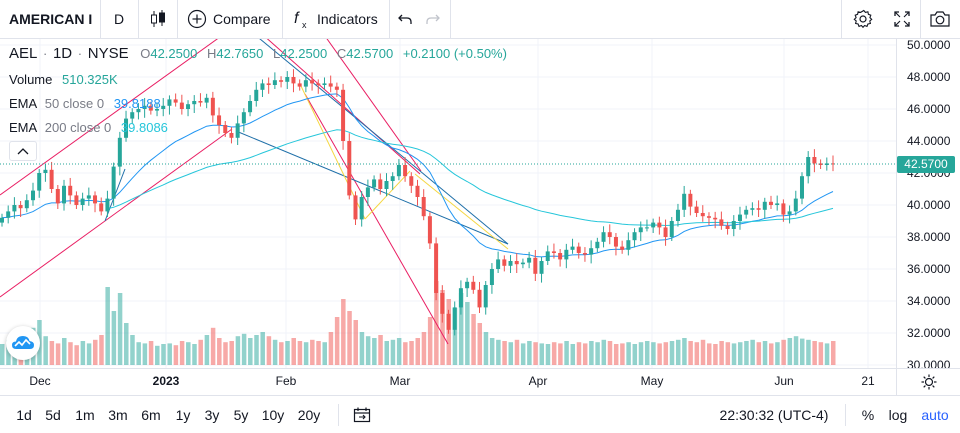  I want to click on trendline-top, so click(334, 103).